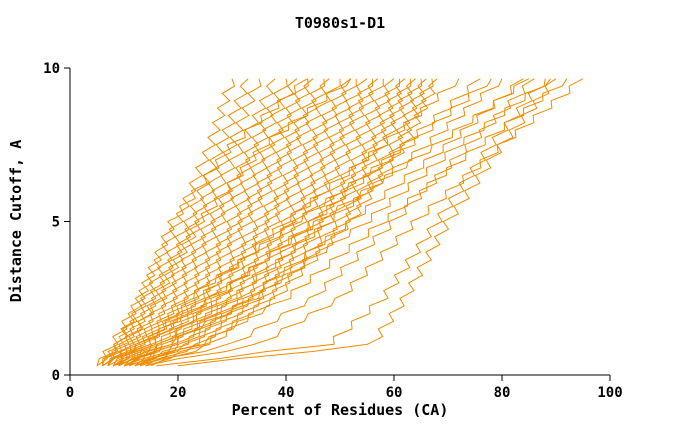 The height and width of the screenshot is (440, 680). What do you see at coordinates (56, 376) in the screenshot?
I see `y-tick-label: 0` at bounding box center [56, 376].